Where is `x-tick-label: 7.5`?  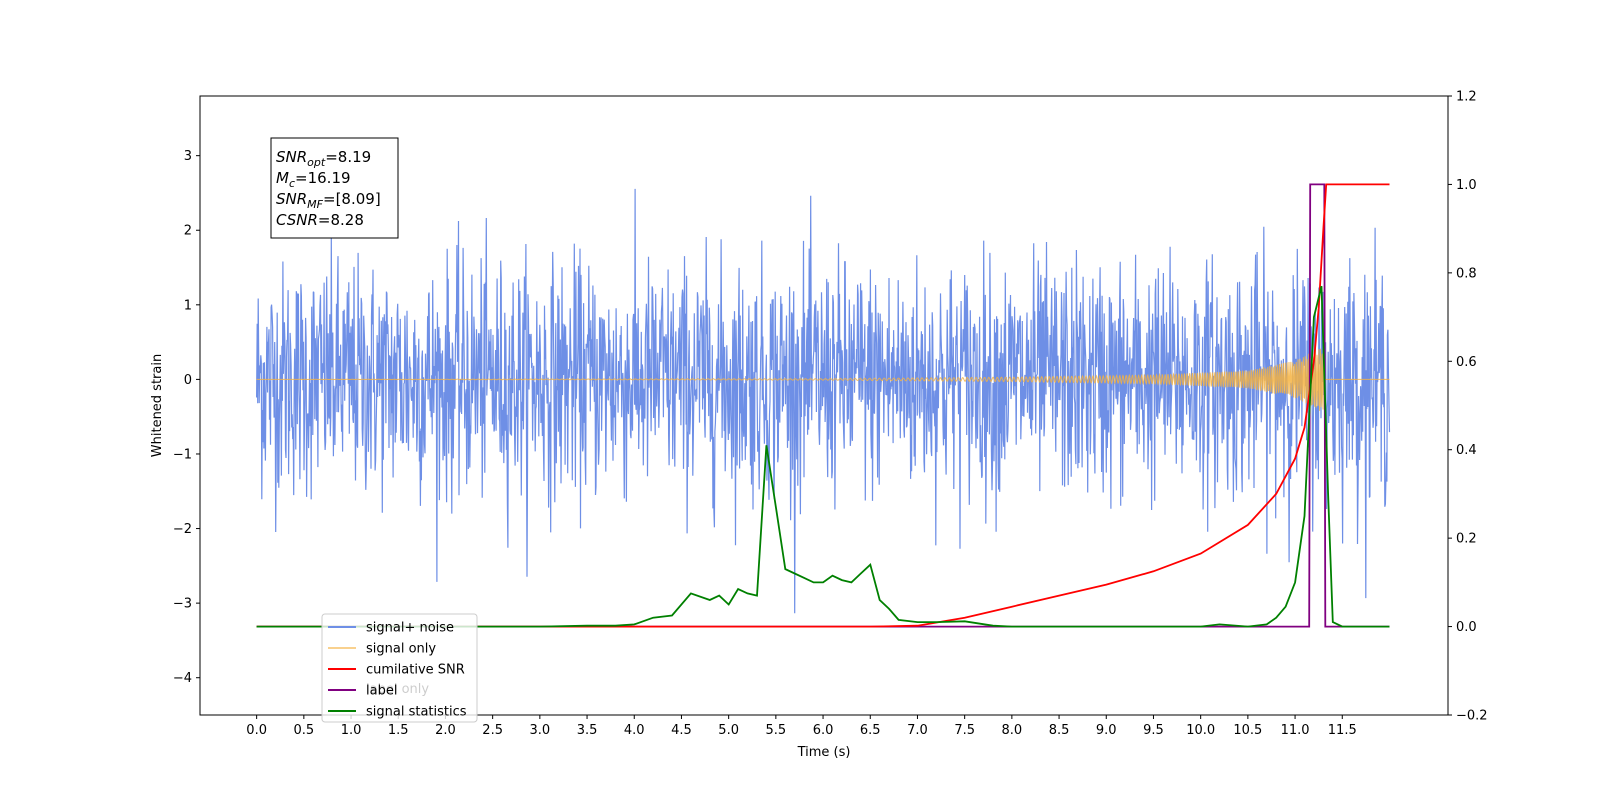 x-tick-label: 7.5 is located at coordinates (964, 730).